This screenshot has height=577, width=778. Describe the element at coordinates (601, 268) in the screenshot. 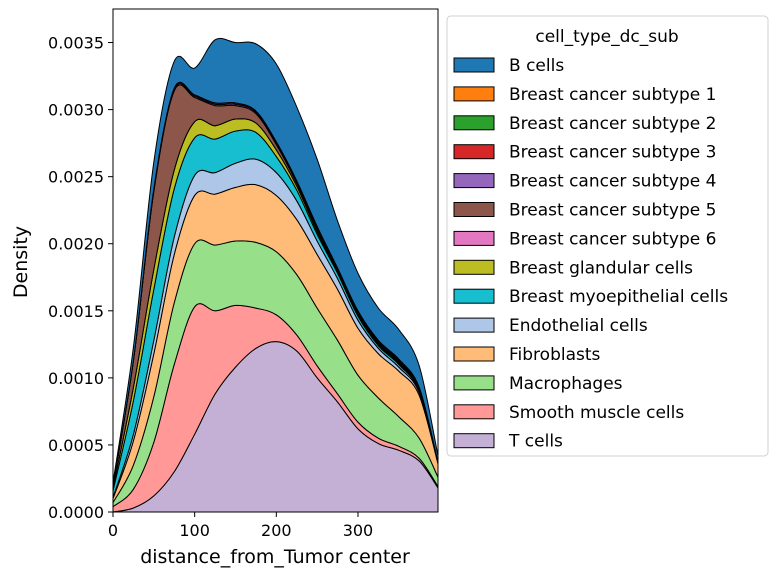

I see `legend-label-breast-glandular-cells: Breast glandular cells` at that location.